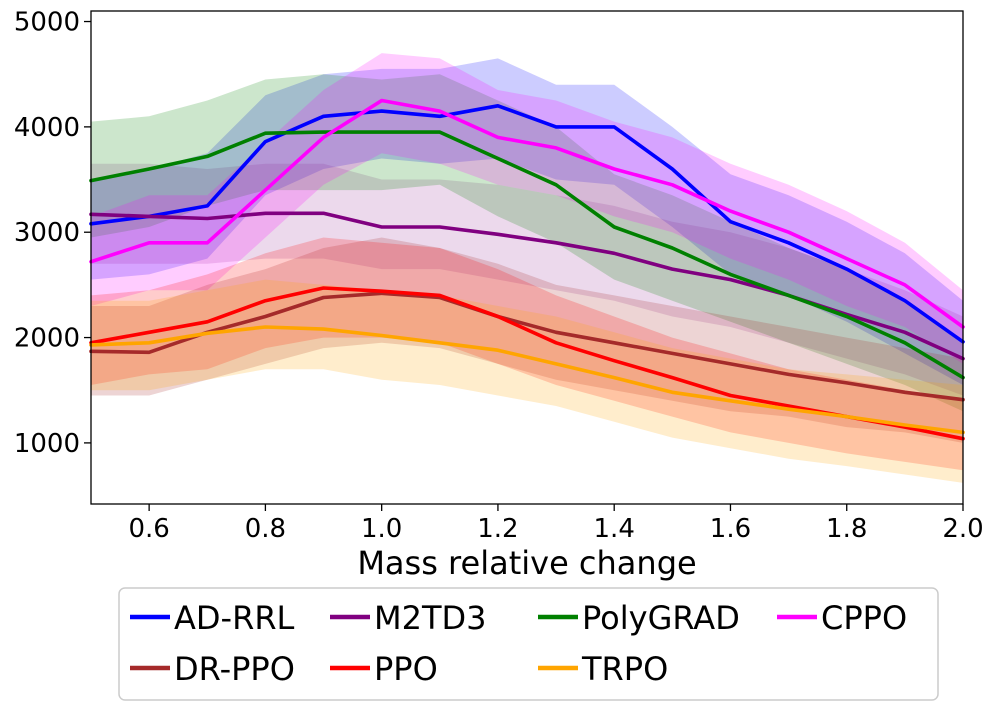 The height and width of the screenshot is (711, 996). Describe the element at coordinates (846, 529) in the screenshot. I see `x-tick-label: 1.8` at that location.